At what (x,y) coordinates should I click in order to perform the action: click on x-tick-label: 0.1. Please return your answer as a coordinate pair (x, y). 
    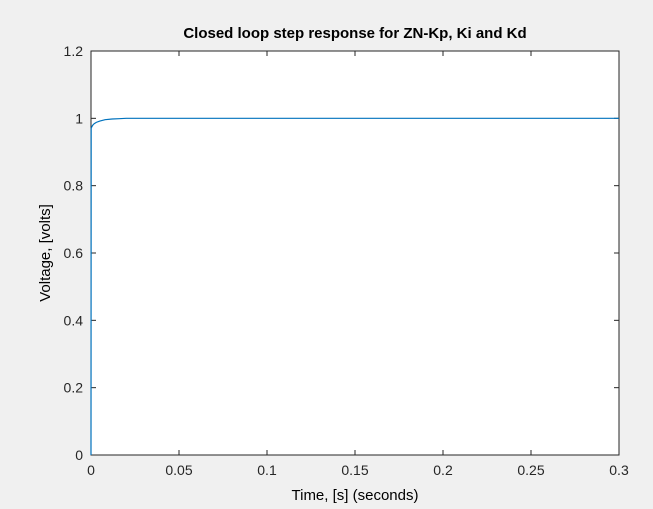
    Looking at the image, I should click on (267, 470).